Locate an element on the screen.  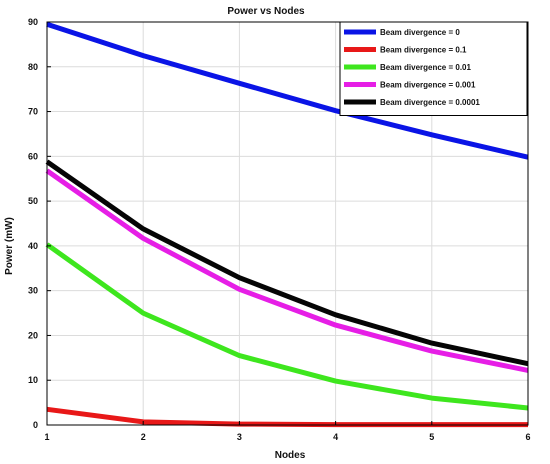
y-tick-label: 50 is located at coordinates (33, 201).